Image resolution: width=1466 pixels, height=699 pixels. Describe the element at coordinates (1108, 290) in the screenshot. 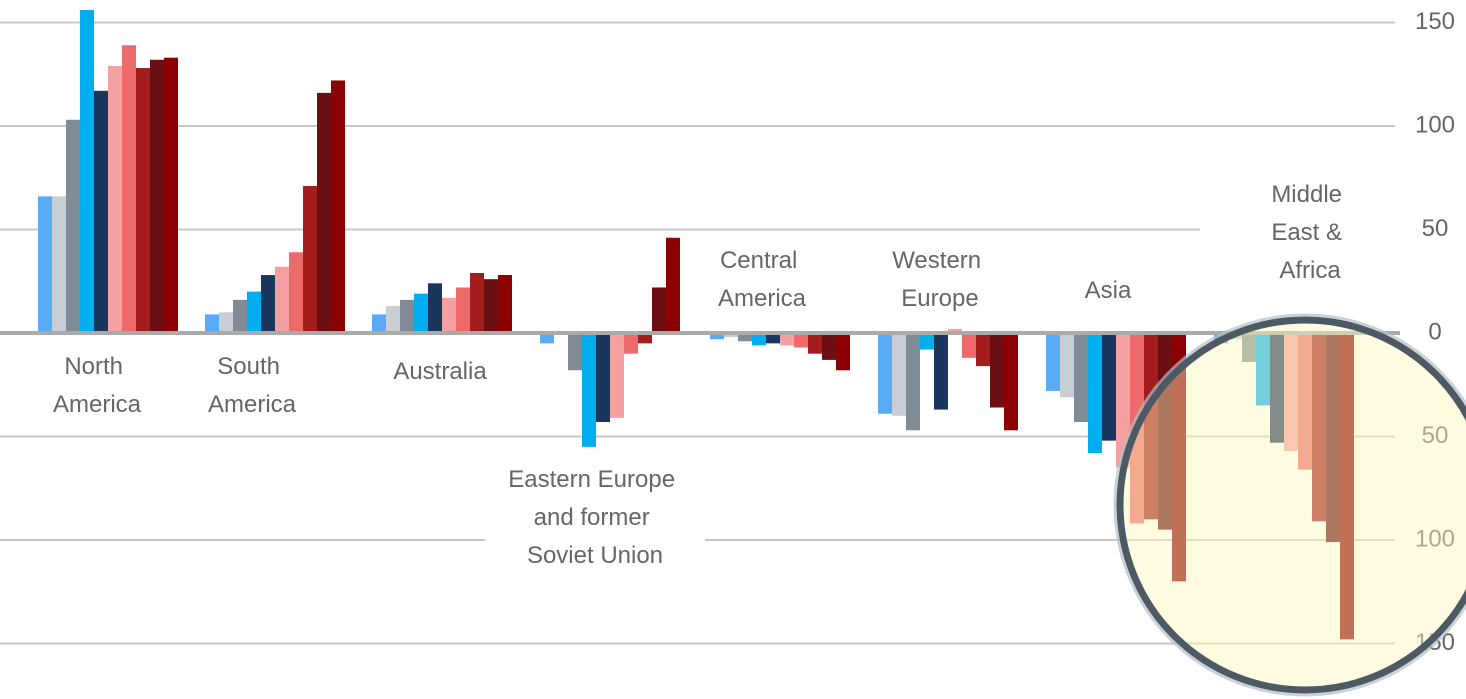

I see `category-label: Asia` at that location.